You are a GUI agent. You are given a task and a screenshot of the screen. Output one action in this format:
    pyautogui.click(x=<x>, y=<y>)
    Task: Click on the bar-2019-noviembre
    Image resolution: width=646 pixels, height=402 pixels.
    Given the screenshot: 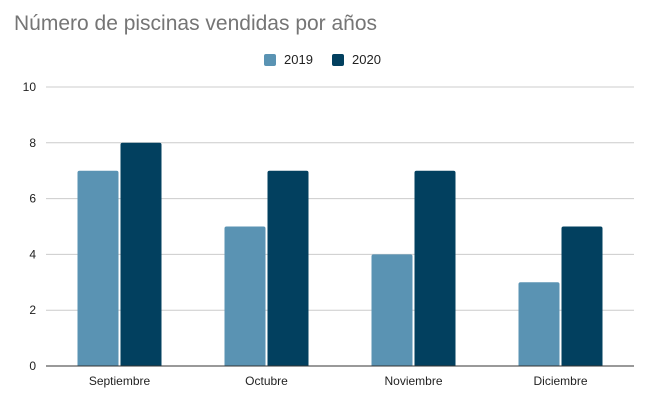 What is the action you would take?
    pyautogui.click(x=392, y=310)
    